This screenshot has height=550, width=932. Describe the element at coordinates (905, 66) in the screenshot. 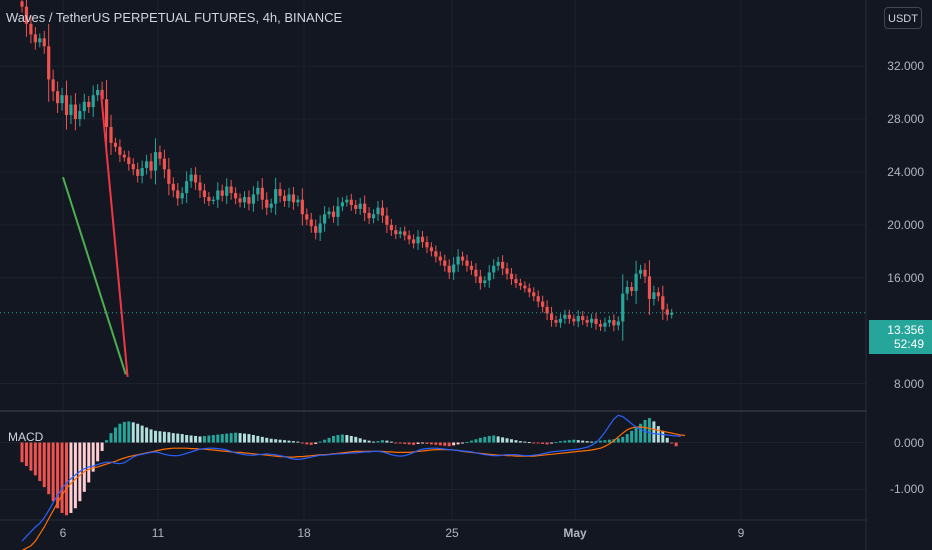

I see `price-tick-label: 32.000` at that location.